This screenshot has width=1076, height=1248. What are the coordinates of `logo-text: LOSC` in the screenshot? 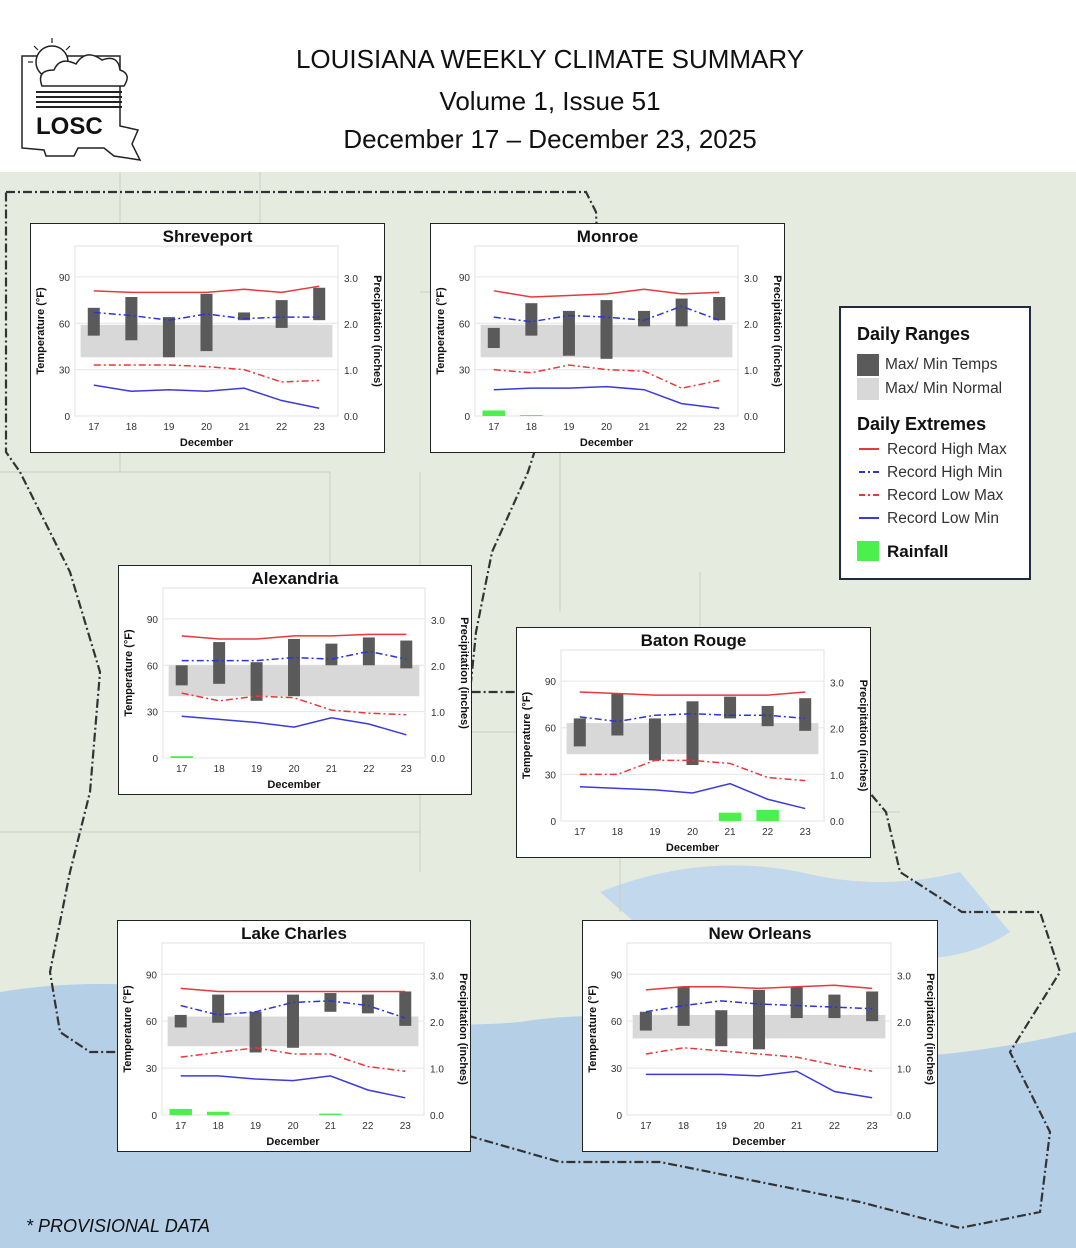 It's located at (69, 126).